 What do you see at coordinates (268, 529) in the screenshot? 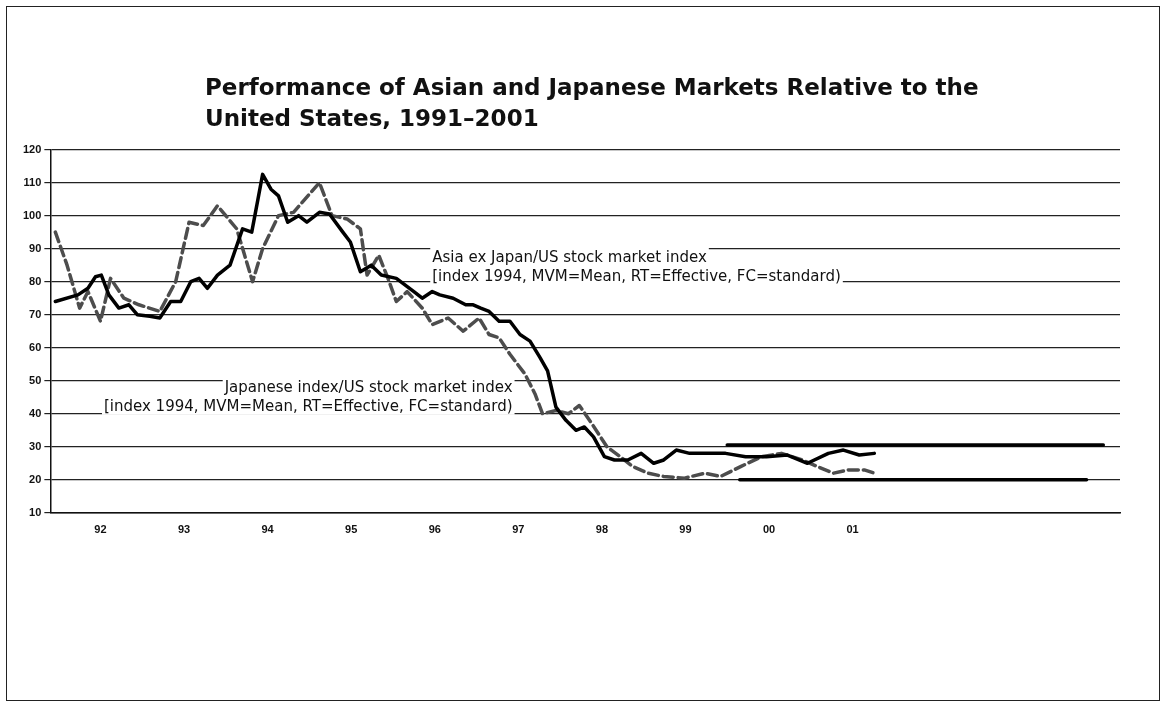
I see `x-tick-label: 94` at bounding box center [268, 529].